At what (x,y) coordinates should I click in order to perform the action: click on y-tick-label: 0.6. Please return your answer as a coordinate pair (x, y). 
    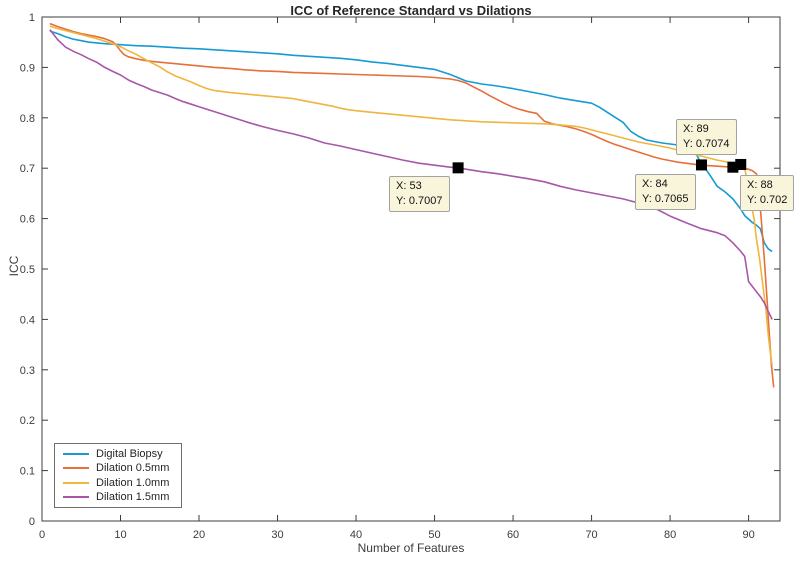
    Looking at the image, I should click on (27, 220).